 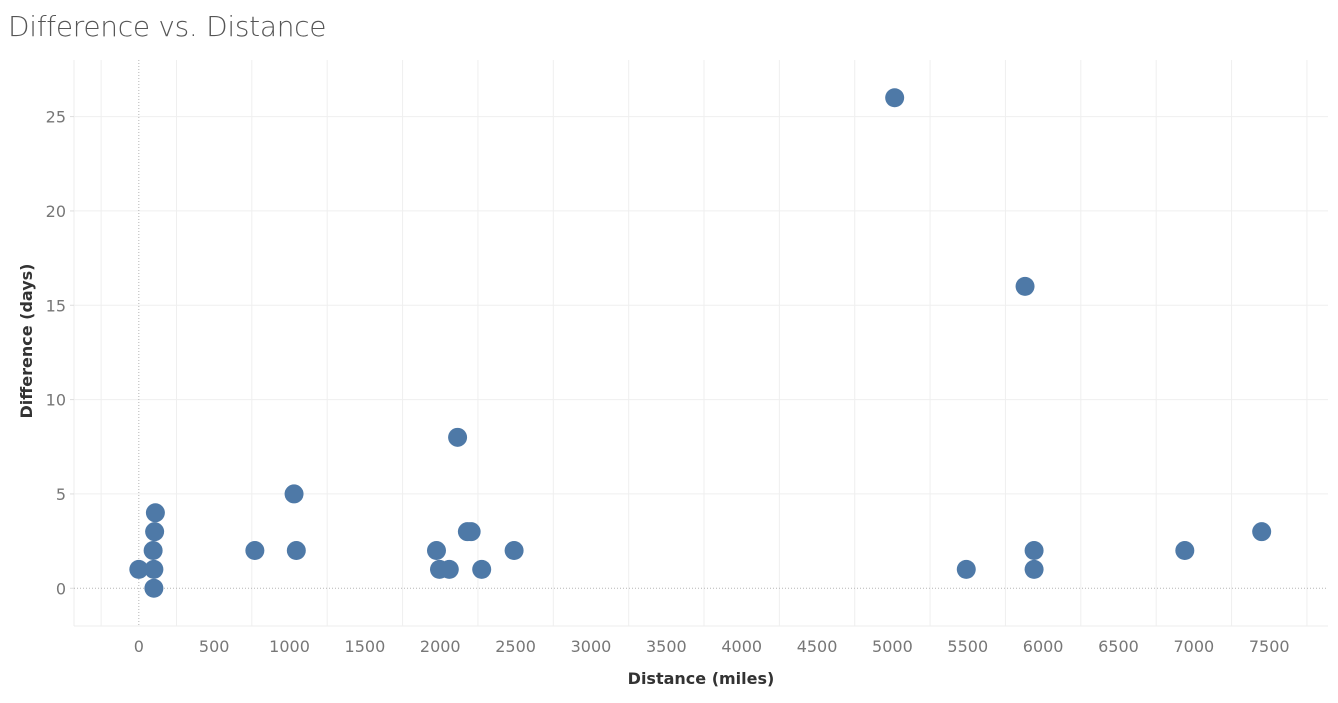 What do you see at coordinates (967, 646) in the screenshot?
I see `x-tick-label: 5500` at bounding box center [967, 646].